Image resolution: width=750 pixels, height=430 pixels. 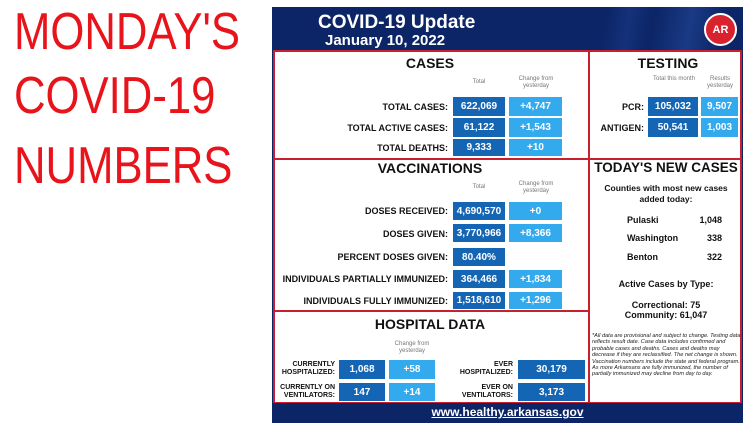 I want to click on doses-given-label: DOSES GIVEN:, so click(x=415, y=234).